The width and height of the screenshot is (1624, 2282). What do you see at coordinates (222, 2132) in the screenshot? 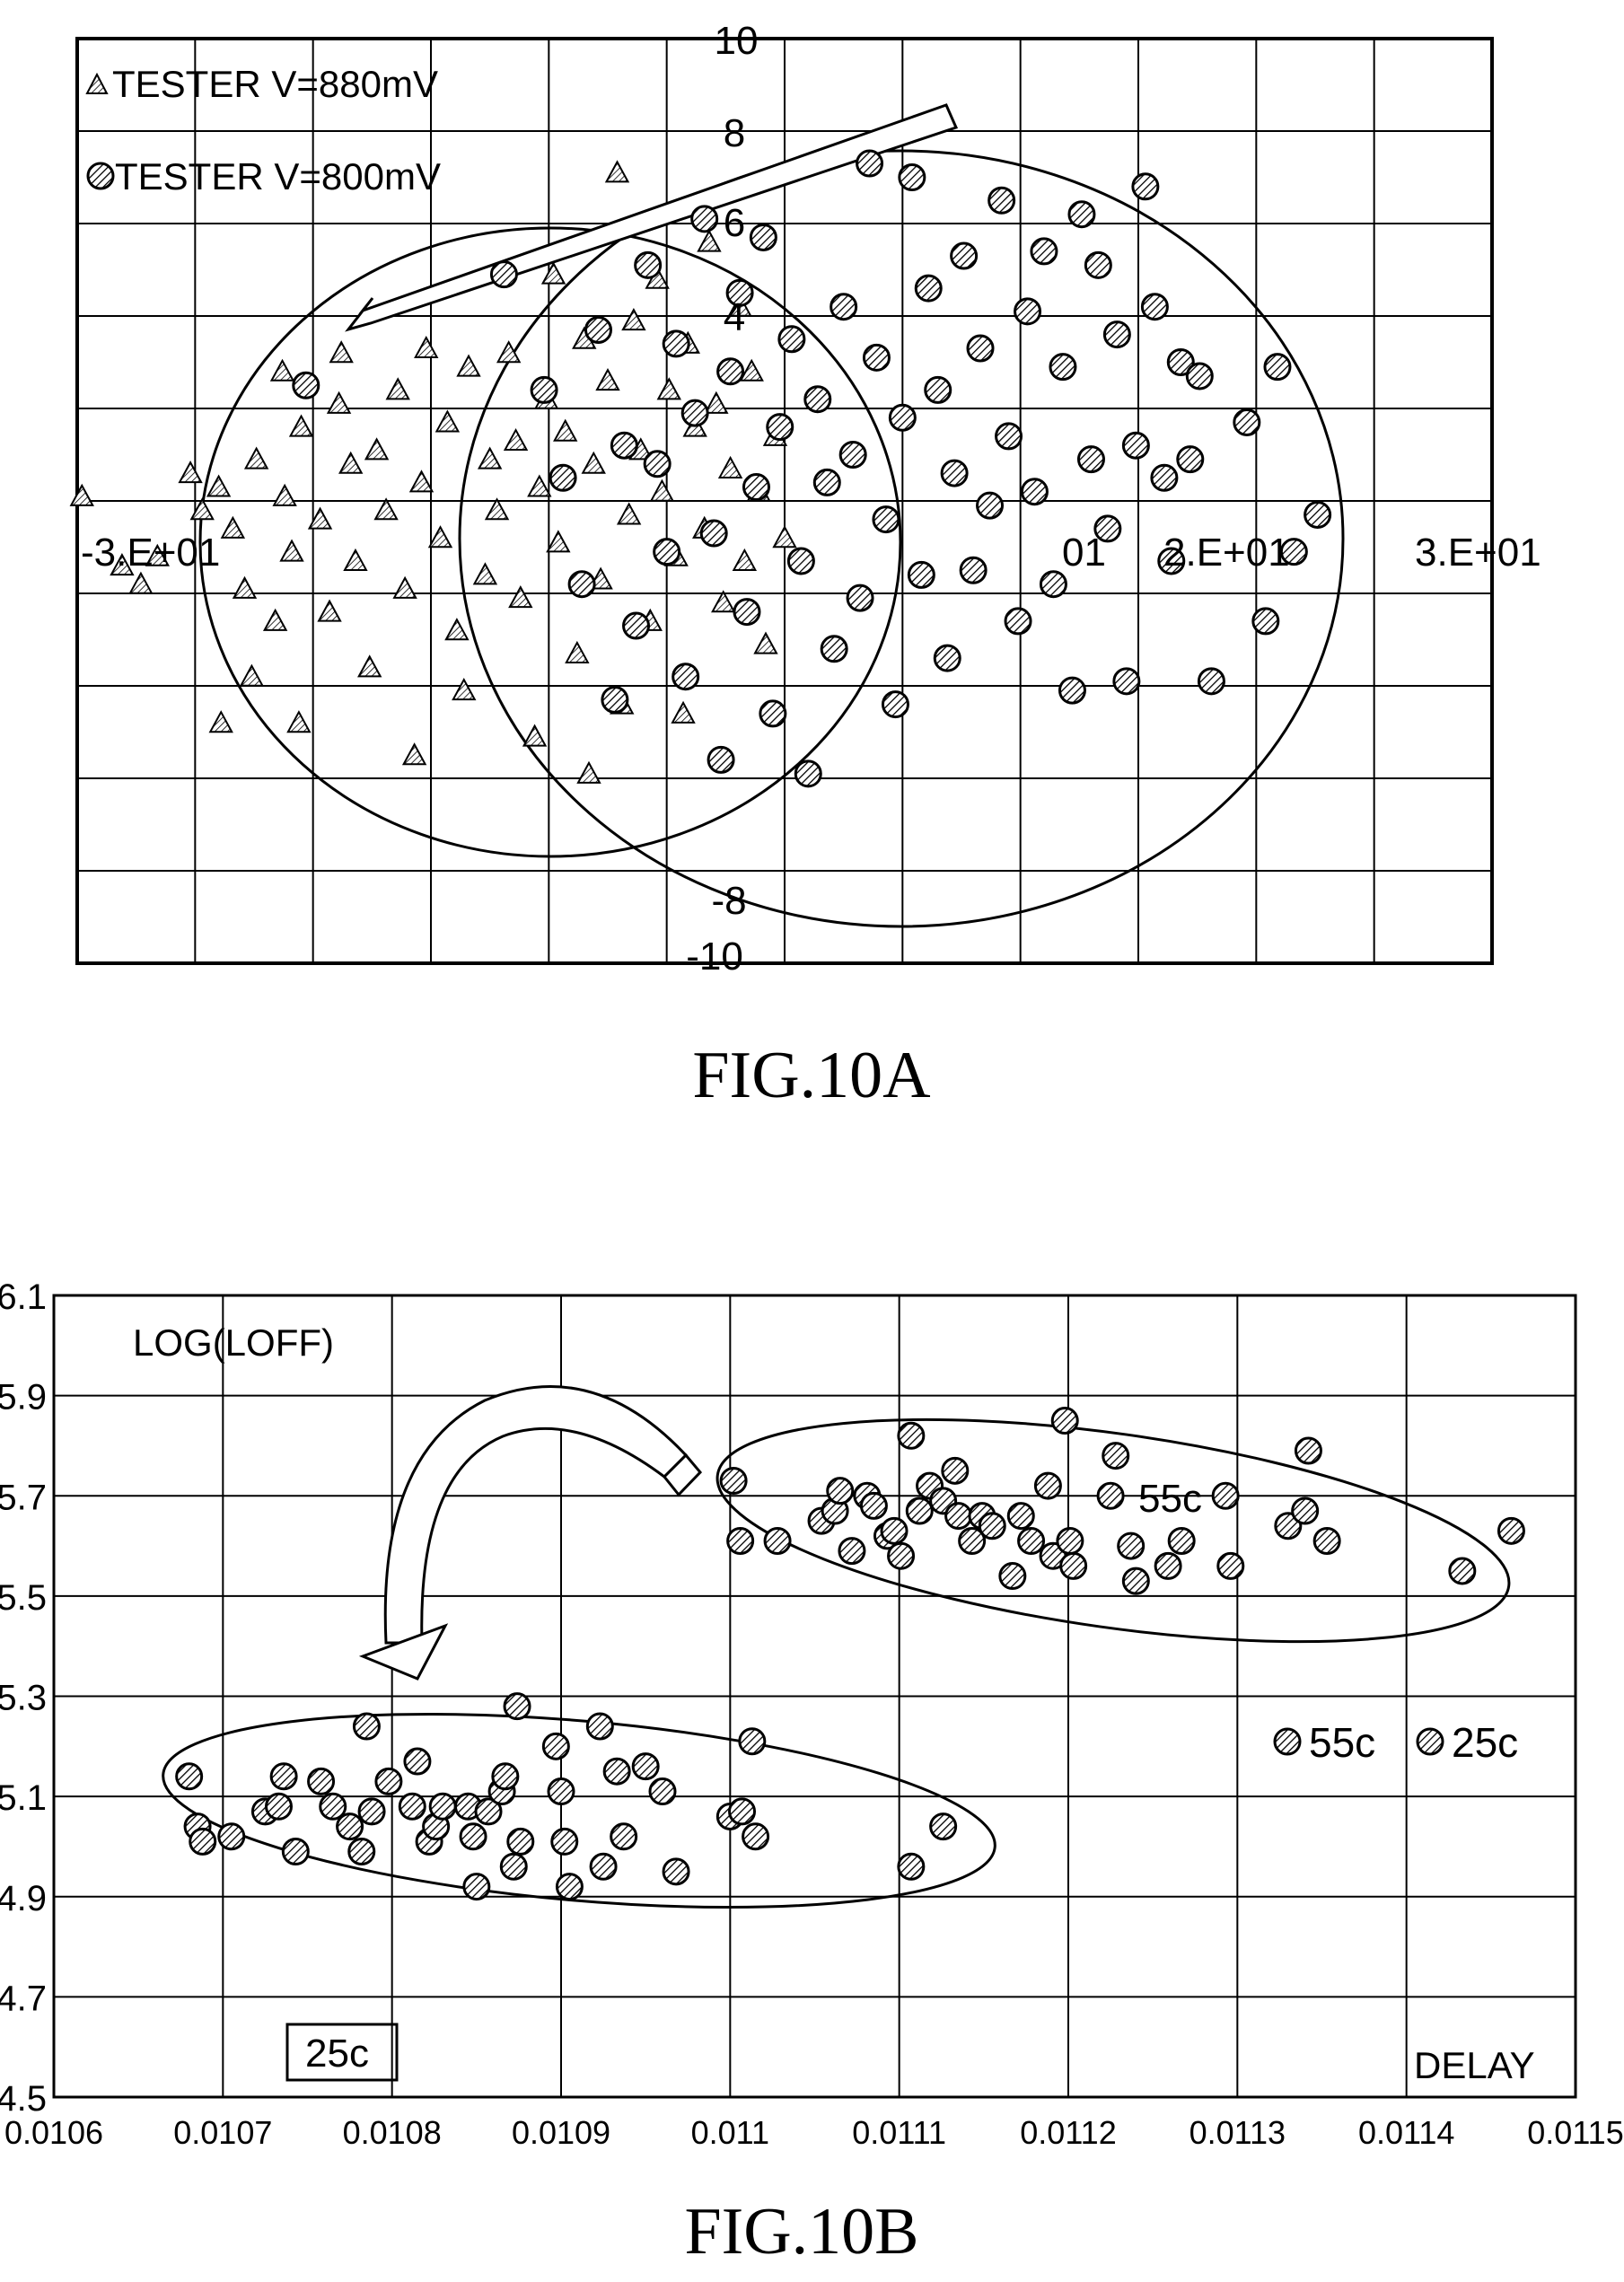
I see `chart-b-xtick-label: 0.0107` at bounding box center [222, 2132].